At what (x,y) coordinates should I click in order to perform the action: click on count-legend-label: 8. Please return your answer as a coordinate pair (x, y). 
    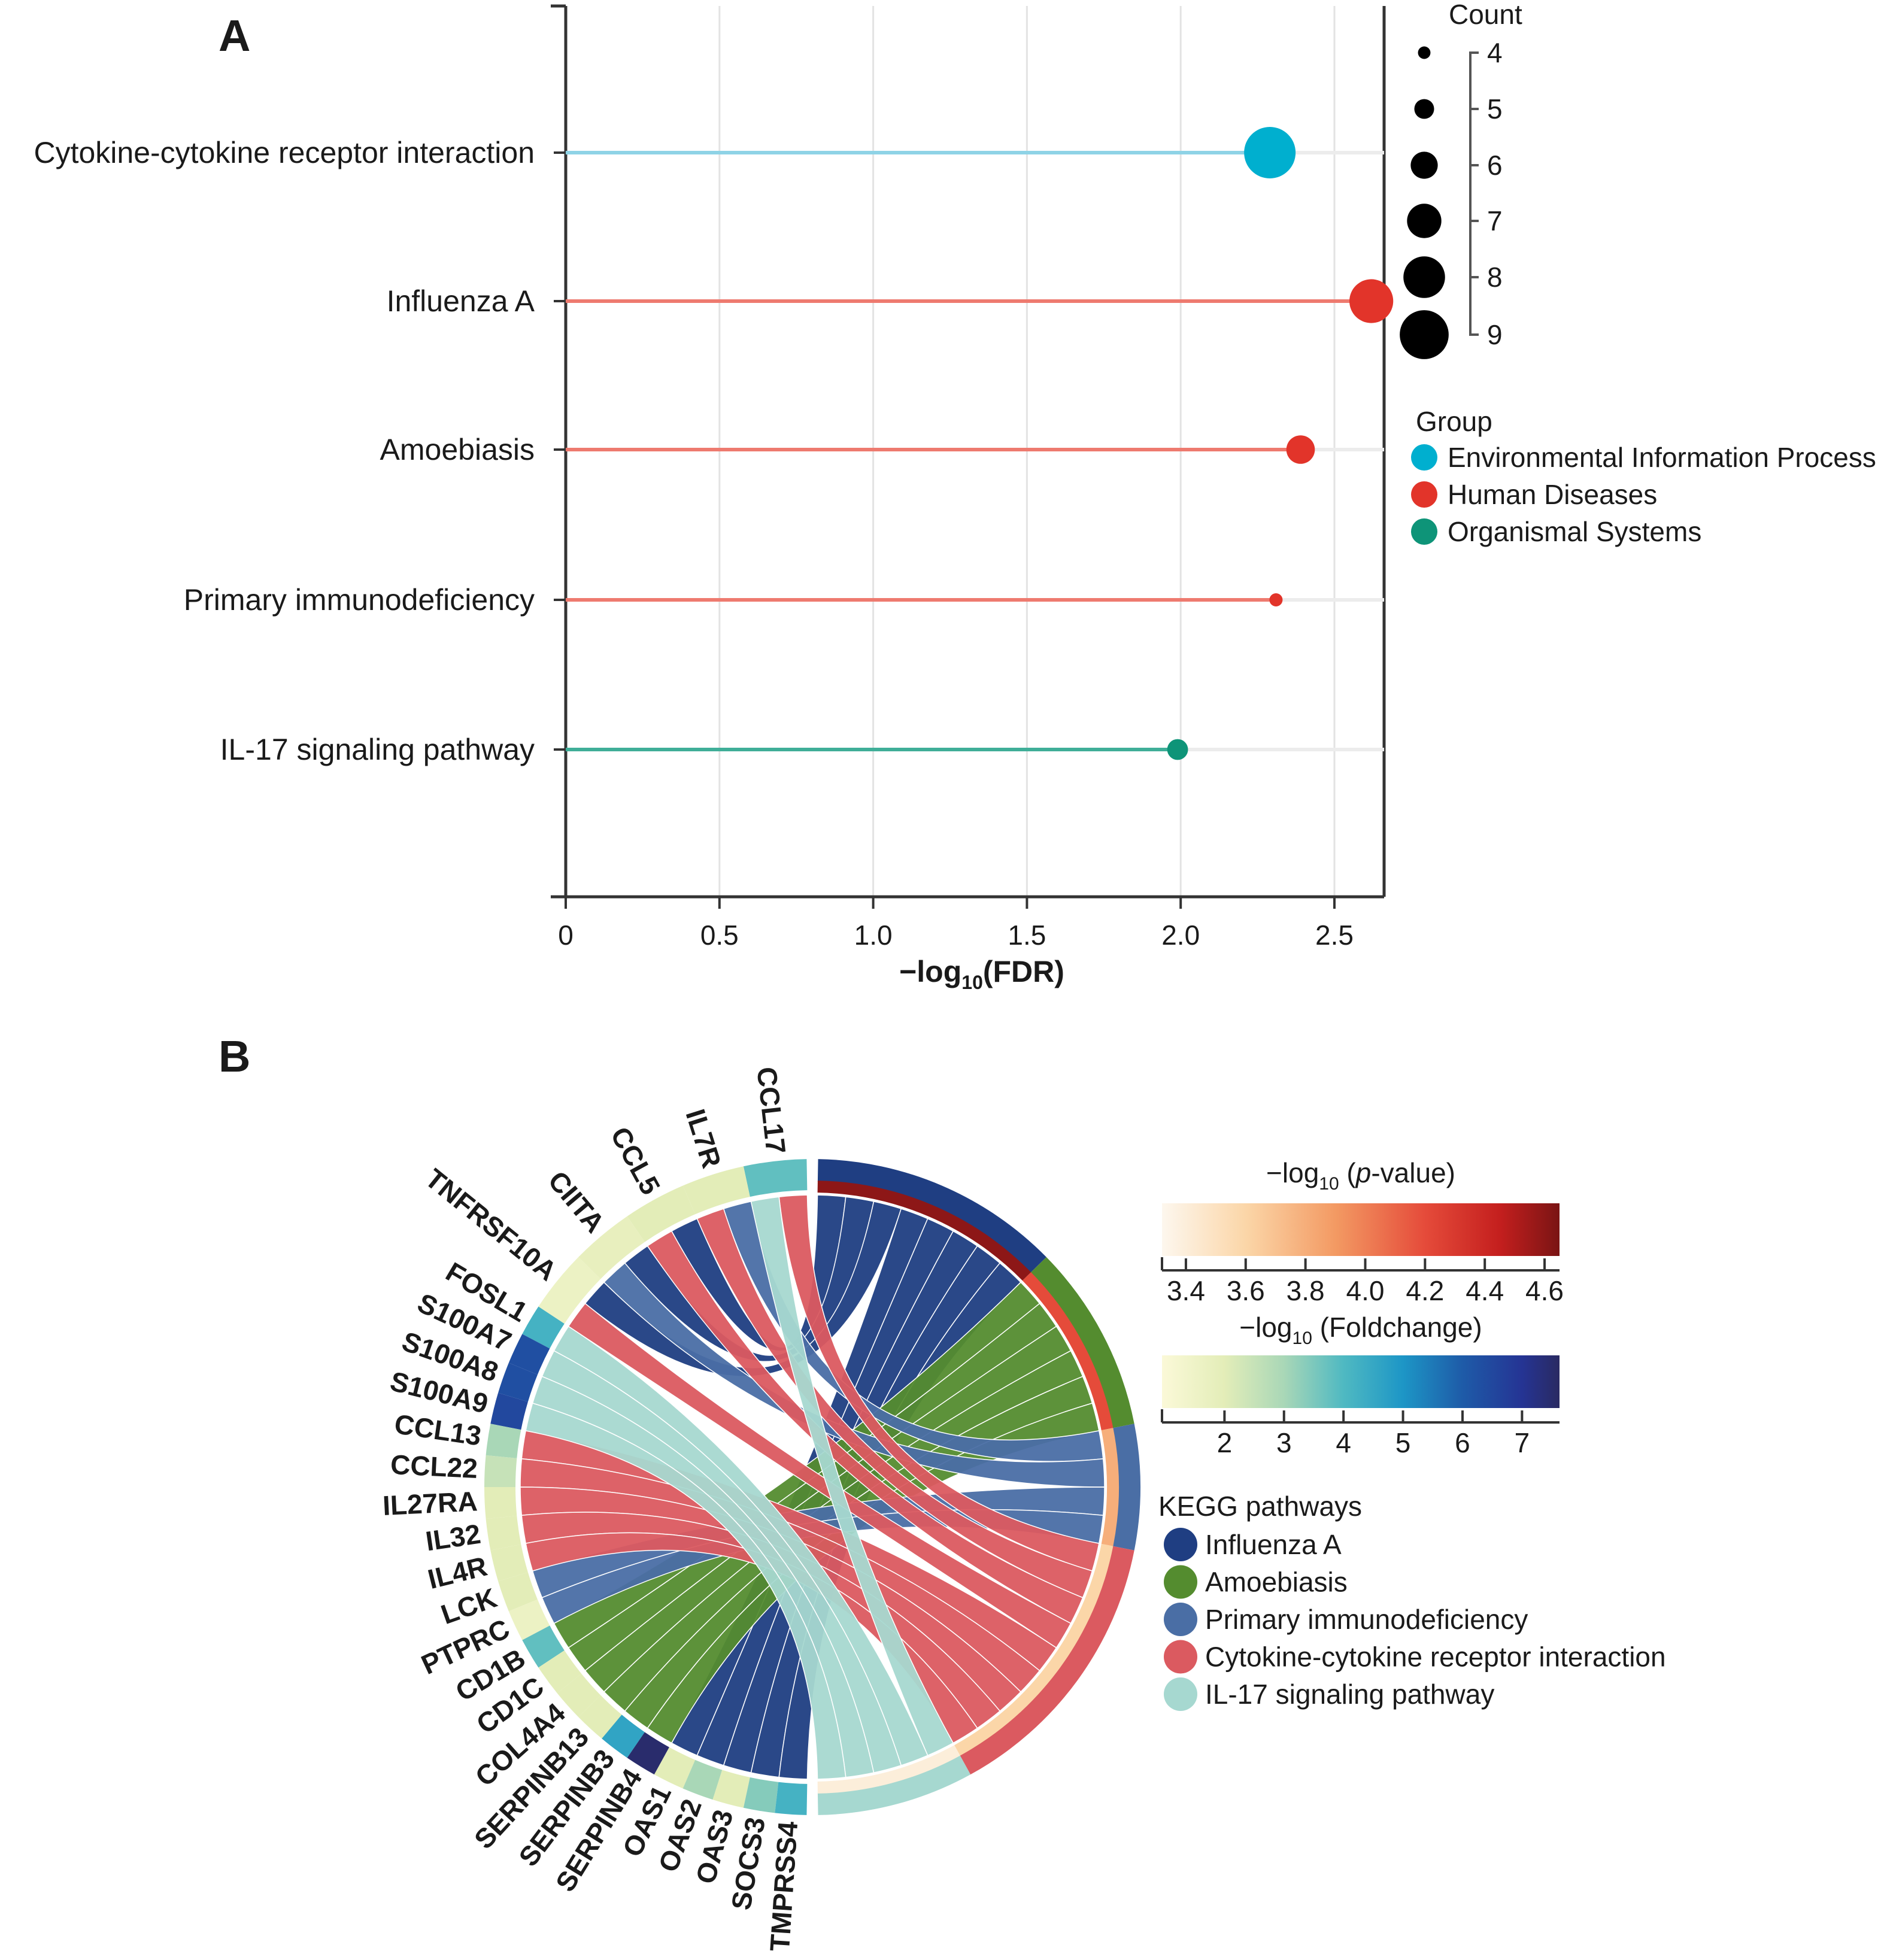
    Looking at the image, I should click on (1495, 277).